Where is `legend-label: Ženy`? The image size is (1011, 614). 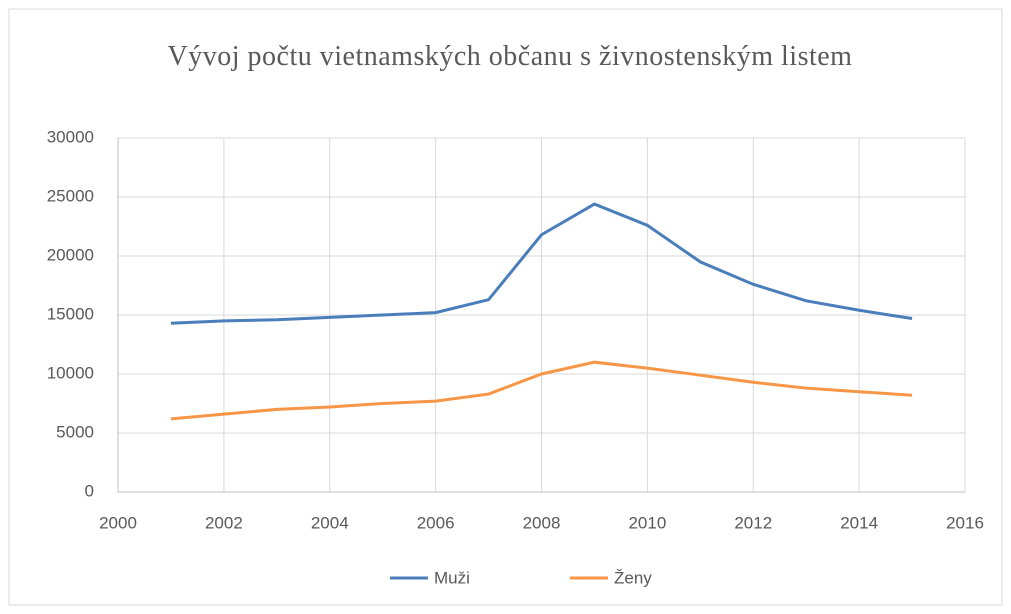 legend-label: Ženy is located at coordinates (633, 577).